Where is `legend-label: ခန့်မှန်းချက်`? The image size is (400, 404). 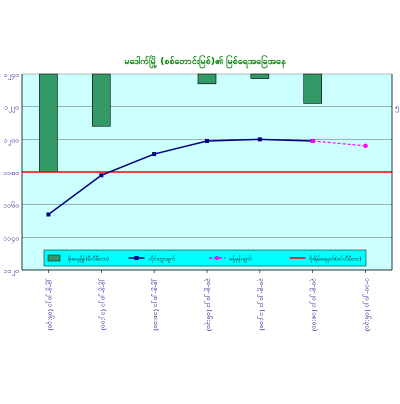 legend-label: ခန့်မှန်းချက် is located at coordinates (240, 259).